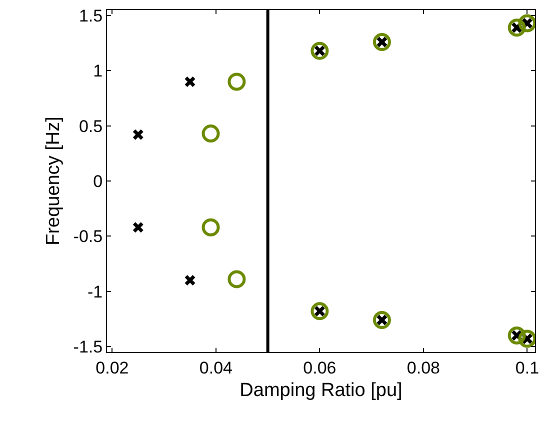  I want to click on y-tick-label: -0.5, so click(88, 236).